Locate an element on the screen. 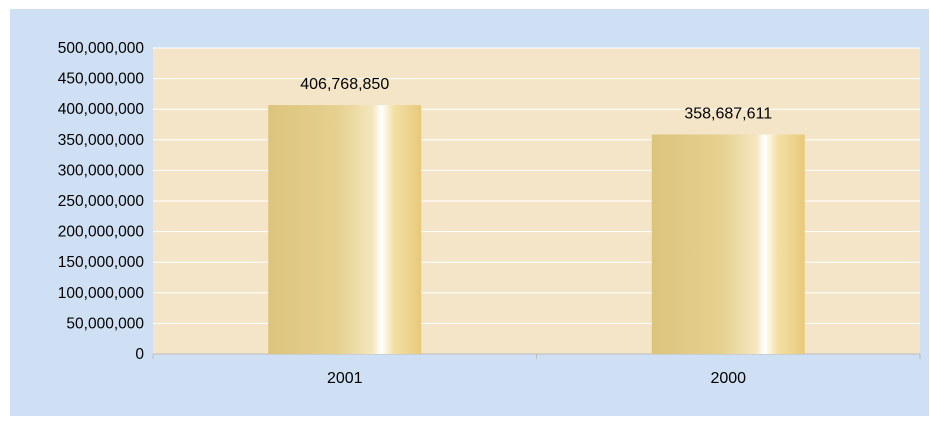 This screenshot has width=930, height=421. y-tick-label: 300,000,000 is located at coordinates (101, 170).